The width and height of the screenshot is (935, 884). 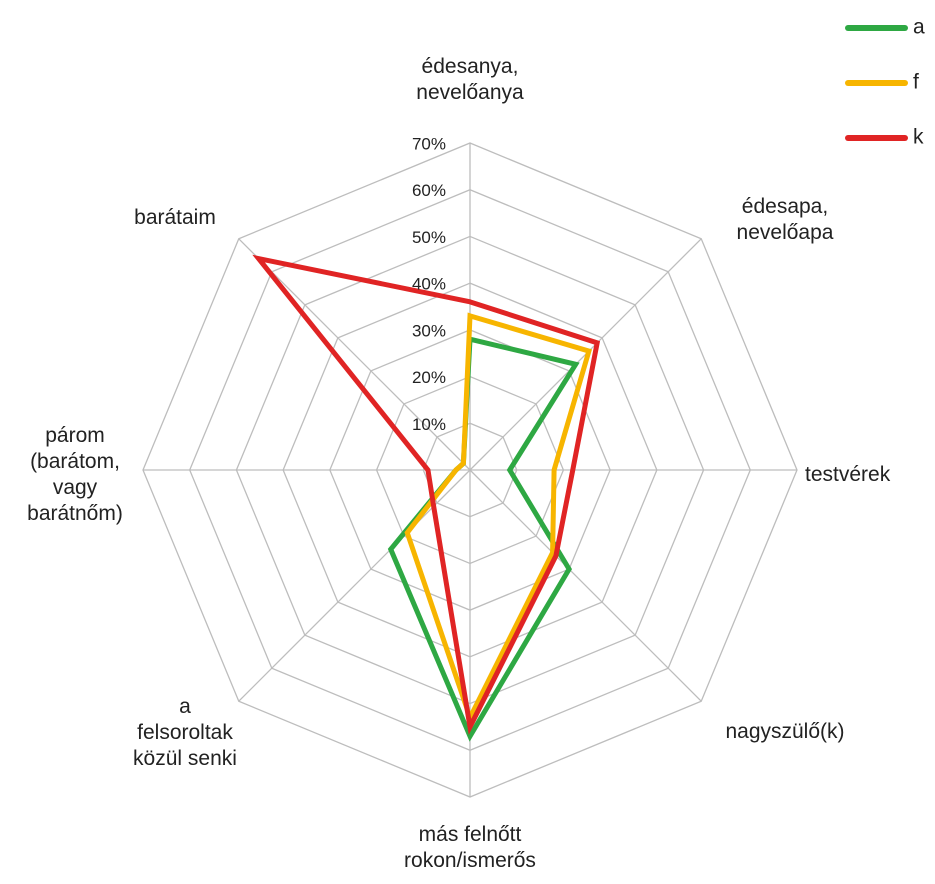 I want to click on series-line, so click(x=483, y=539).